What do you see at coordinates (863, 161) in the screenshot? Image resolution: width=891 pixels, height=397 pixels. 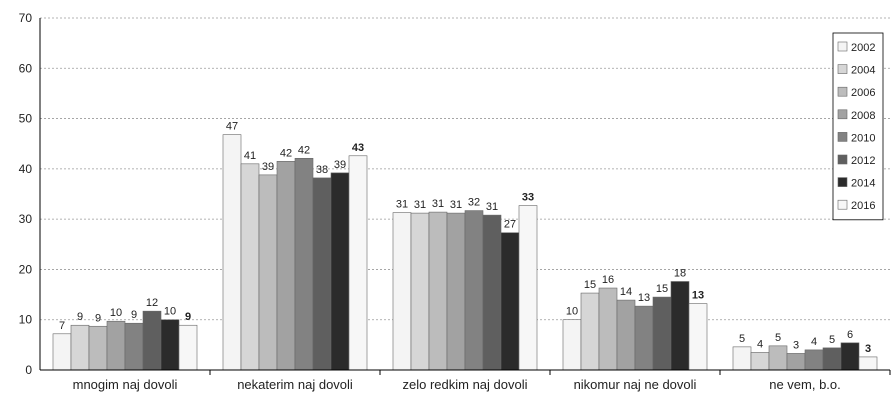 I see `legend-label: 2012` at bounding box center [863, 161].